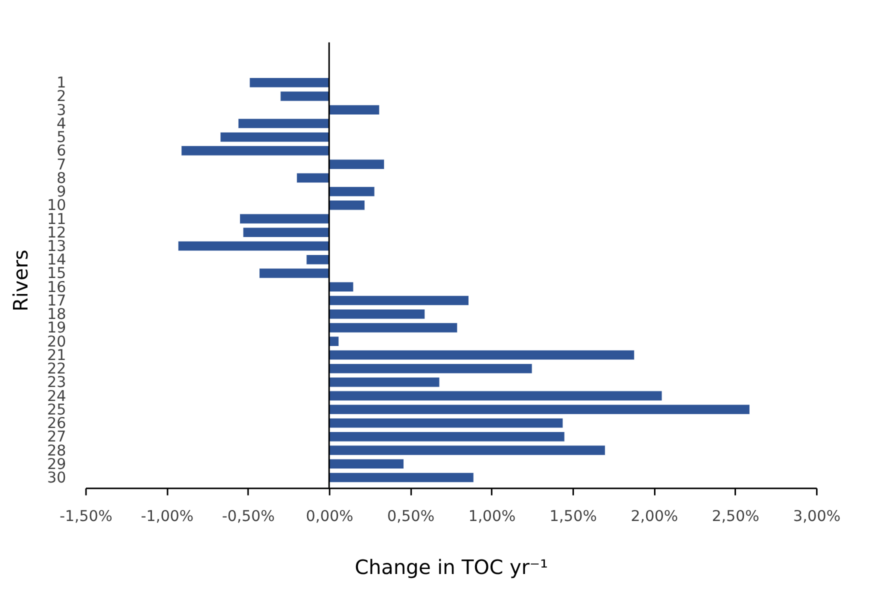  What do you see at coordinates (20, 281) in the screenshot?
I see `y-axis-title: Rivers` at bounding box center [20, 281].